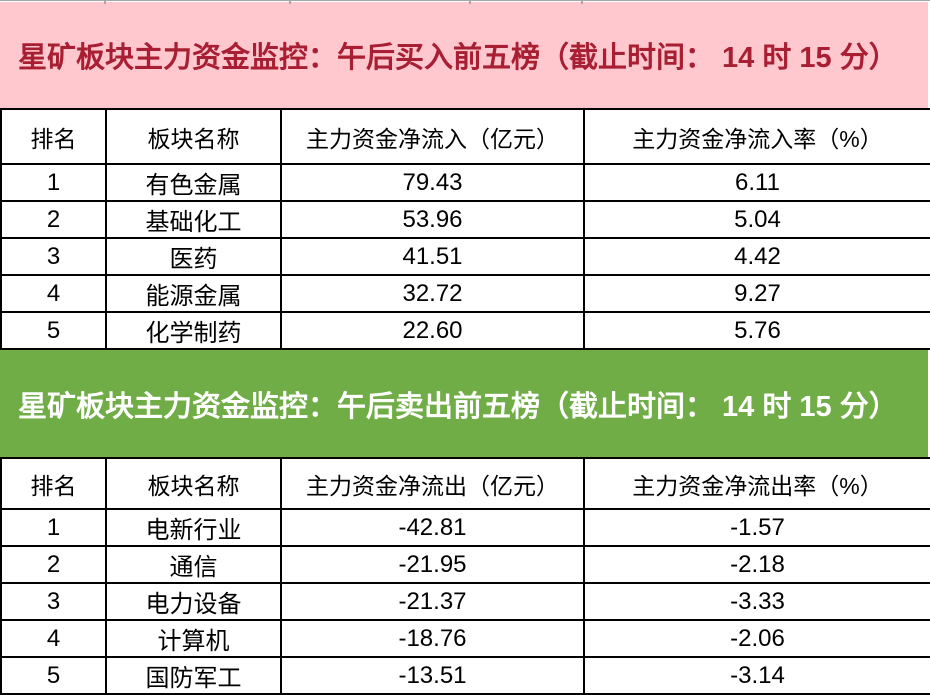 This screenshot has height=695, width=930. I want to click on cell-net-outflow-rate: -2.06, so click(756, 638).